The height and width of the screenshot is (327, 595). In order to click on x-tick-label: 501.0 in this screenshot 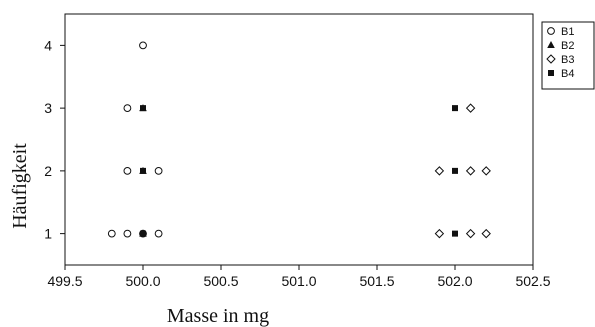, I will do `click(298, 281)`.